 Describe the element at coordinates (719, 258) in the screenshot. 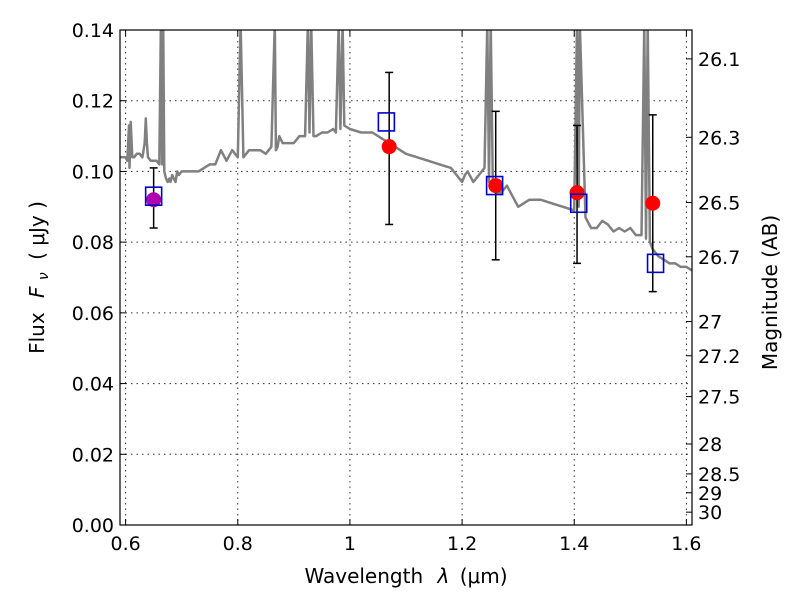

I see `magnitude-tick-label: 26.7` at that location.